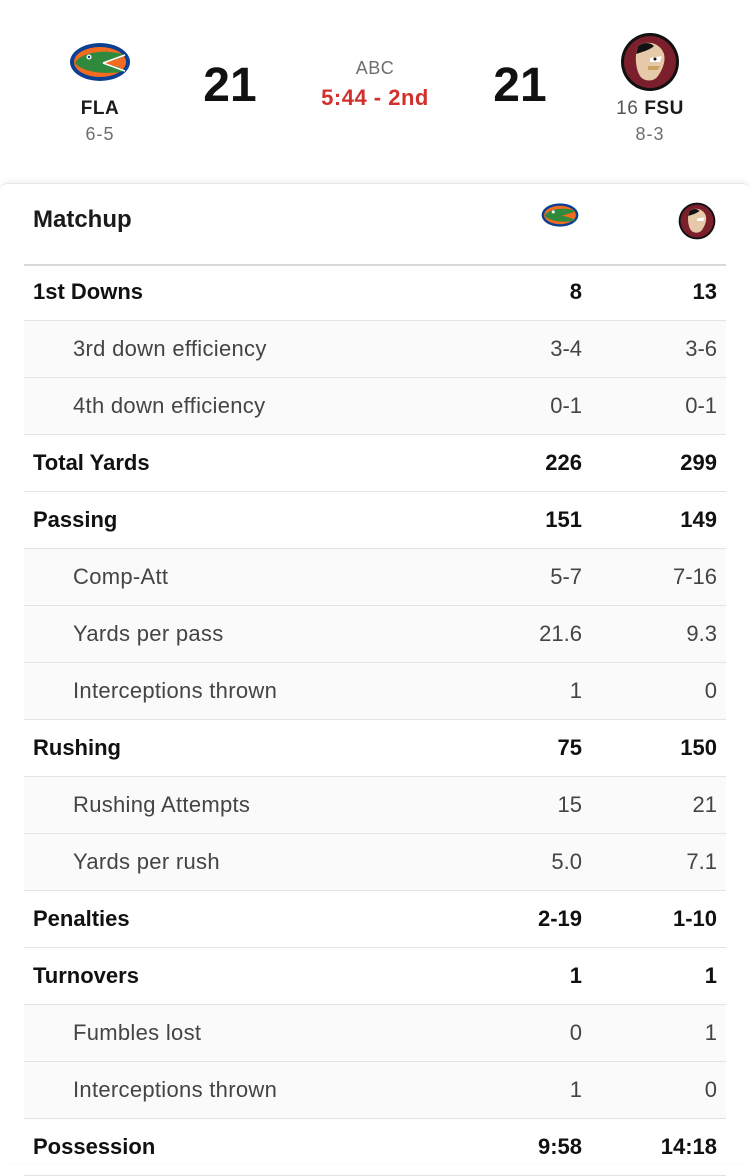 The height and width of the screenshot is (1176, 750). I want to click on stat-away-value: 75, so click(569, 747).